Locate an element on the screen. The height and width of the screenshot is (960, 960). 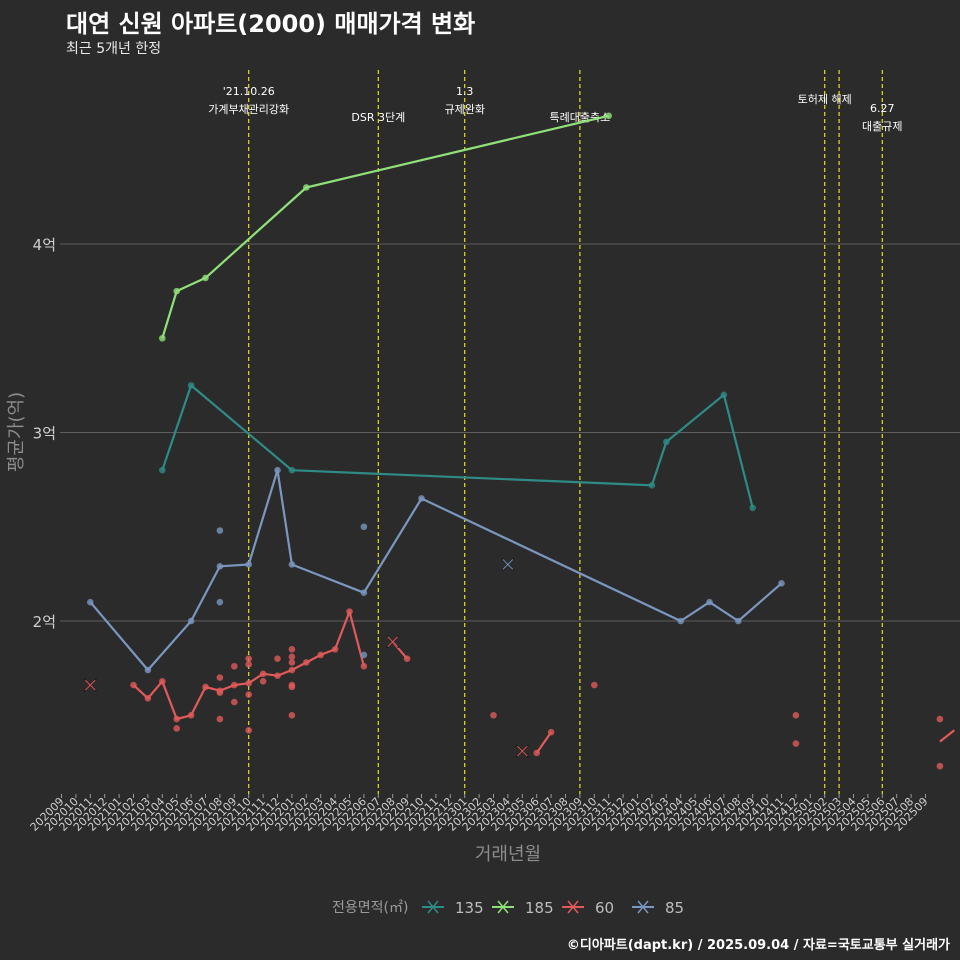
legend-title: 전용면적(㎡) is located at coordinates (370, 908).